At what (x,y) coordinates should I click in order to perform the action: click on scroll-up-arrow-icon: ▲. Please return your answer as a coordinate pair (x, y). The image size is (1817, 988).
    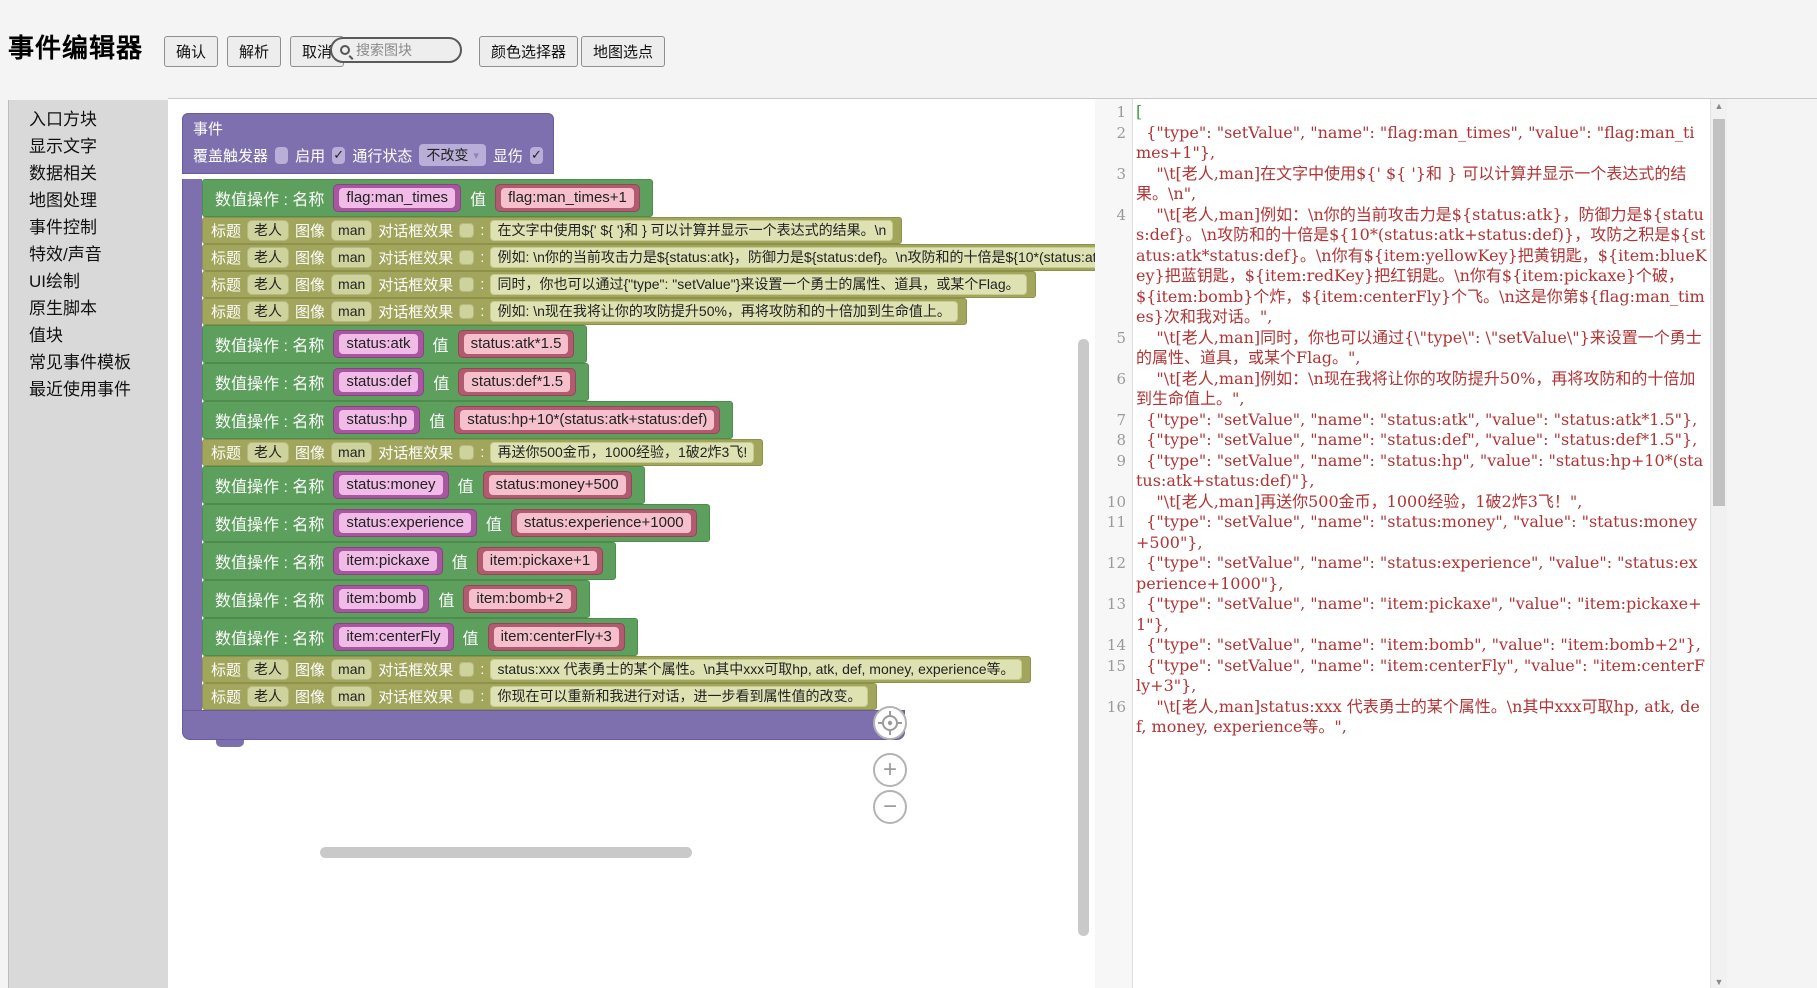
    Looking at the image, I should click on (1719, 106).